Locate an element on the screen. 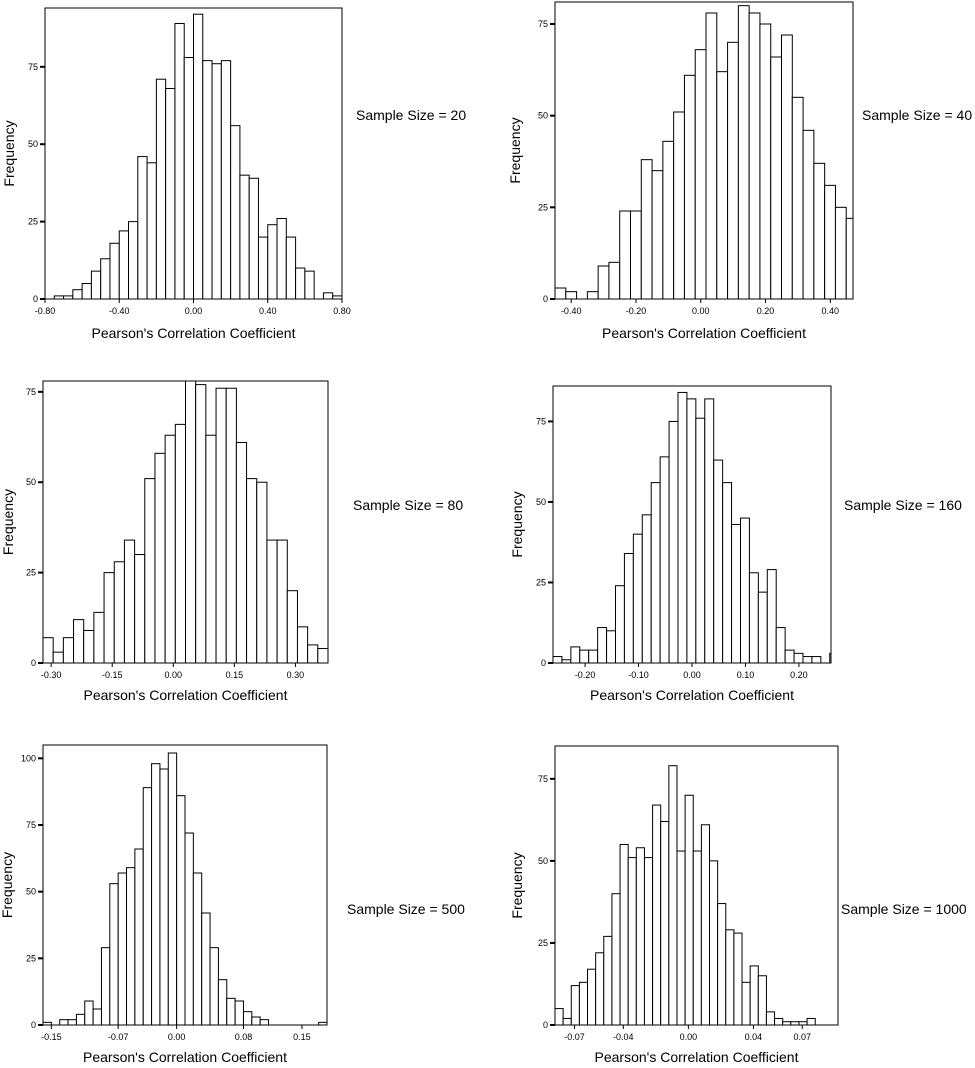 This screenshot has height=1068, width=975. sample-size-label: Sample Size = 20 is located at coordinates (411, 115).